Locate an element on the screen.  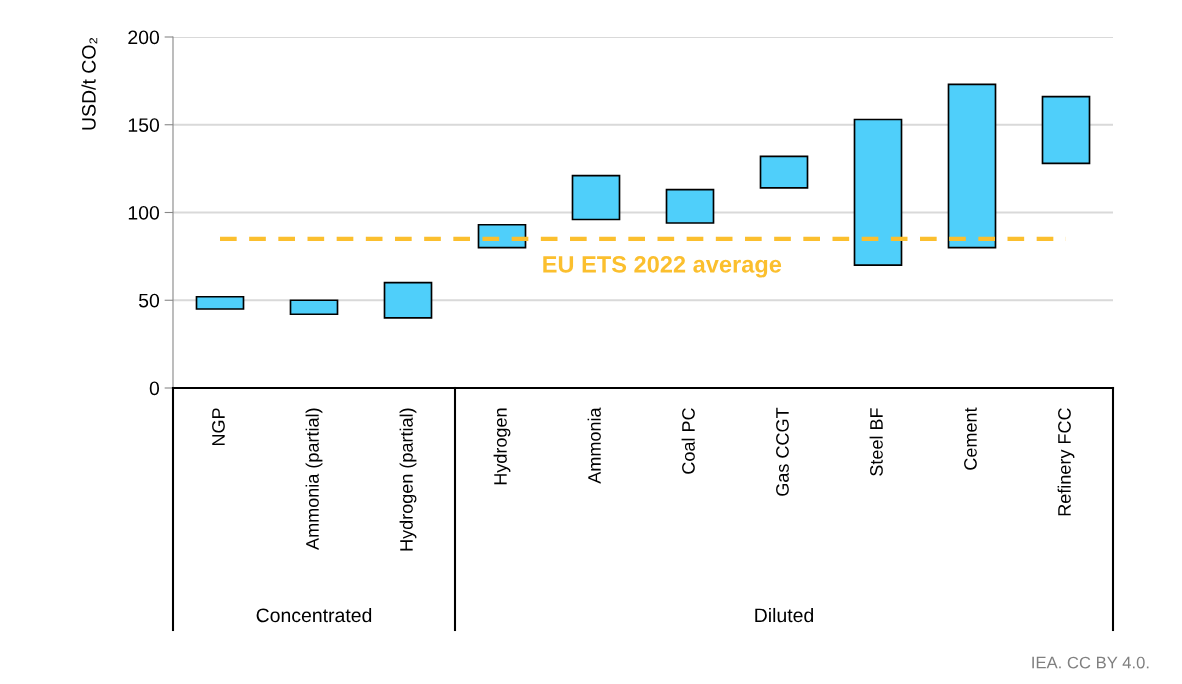
y-tick-label: 150 is located at coordinates (144, 125).